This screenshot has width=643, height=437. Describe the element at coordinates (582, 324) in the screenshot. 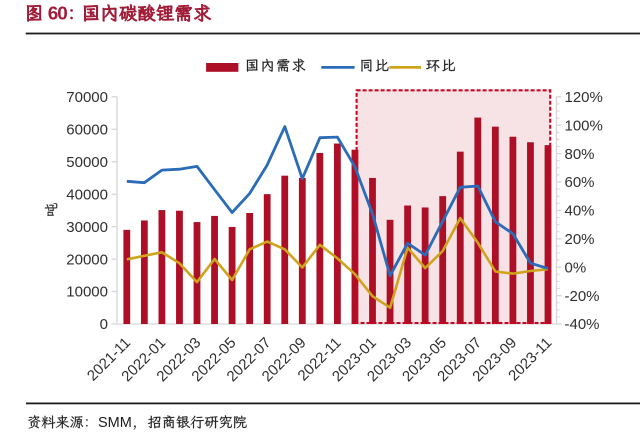

I see `svg-text: -40%` at that location.